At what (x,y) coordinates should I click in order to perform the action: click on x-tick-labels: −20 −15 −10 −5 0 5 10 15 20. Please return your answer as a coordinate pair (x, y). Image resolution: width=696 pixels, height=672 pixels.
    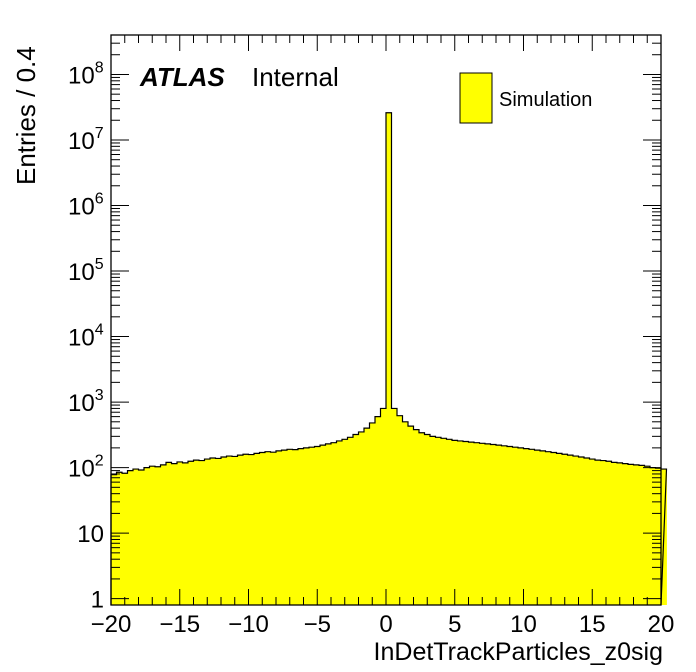
    Looking at the image, I should click on (383, 624).